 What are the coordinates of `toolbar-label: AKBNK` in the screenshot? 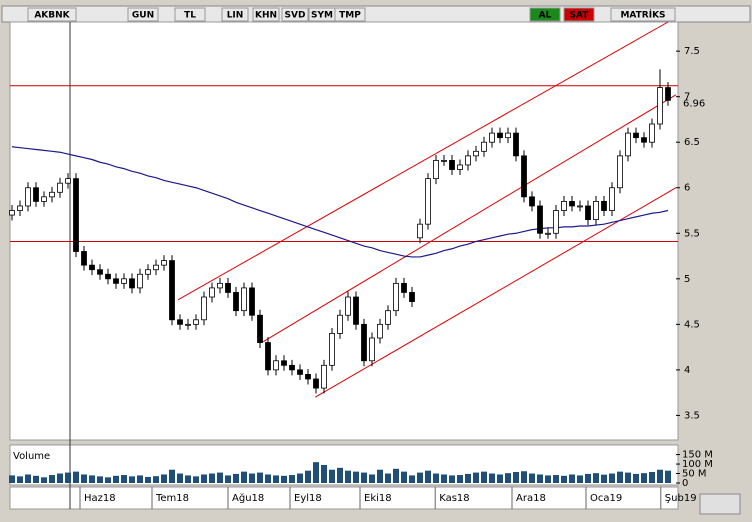 It's located at (52, 16).